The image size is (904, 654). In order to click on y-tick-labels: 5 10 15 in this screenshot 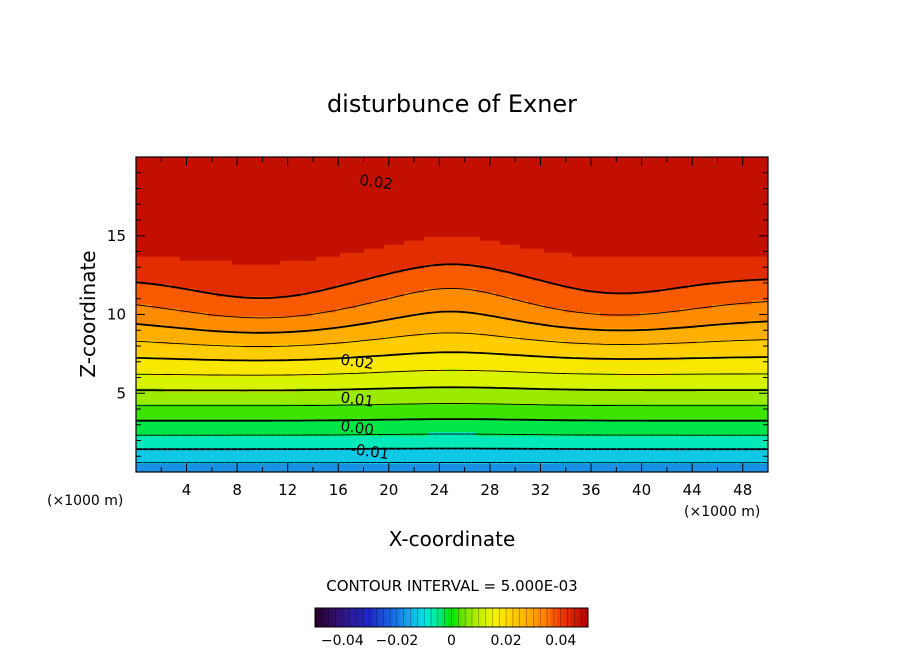, I will do `click(116, 315)`.